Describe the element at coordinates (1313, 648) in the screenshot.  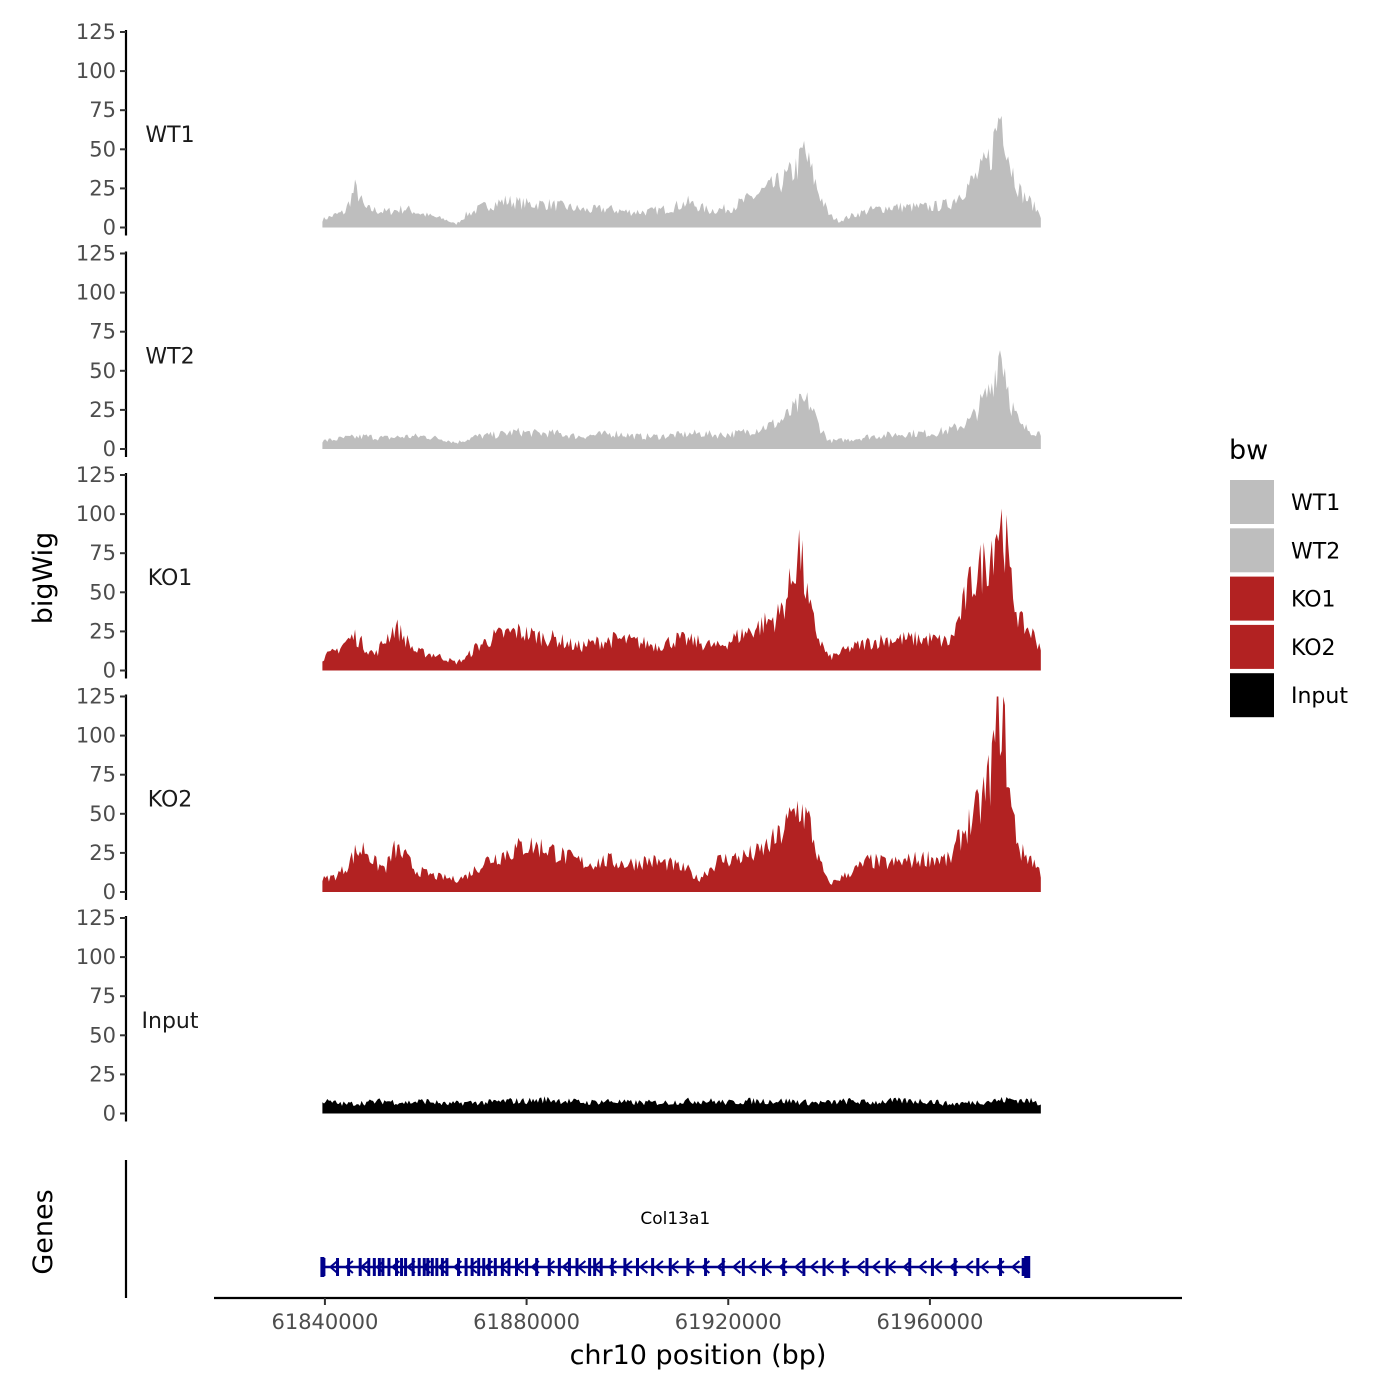
I see `legend-label-ko2: KO2` at that location.